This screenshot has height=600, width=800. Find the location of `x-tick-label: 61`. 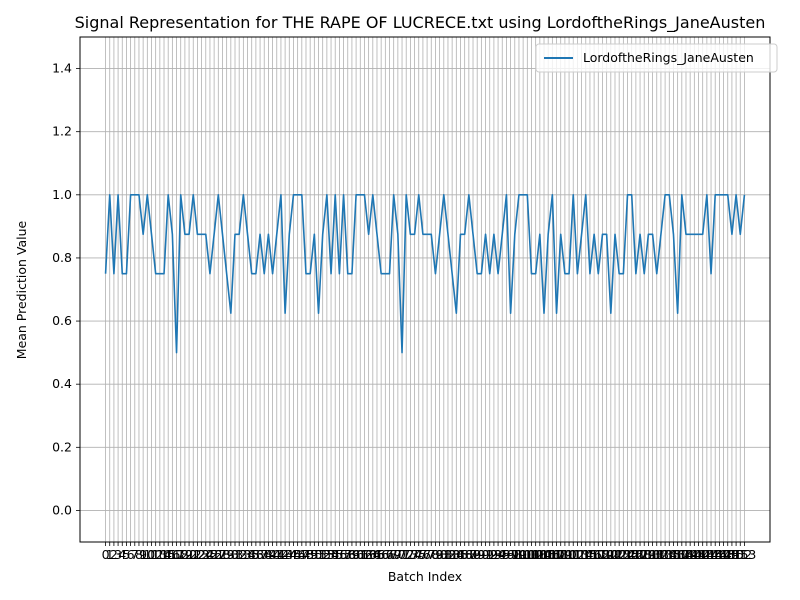

x-tick-label: 61 is located at coordinates (360, 554).